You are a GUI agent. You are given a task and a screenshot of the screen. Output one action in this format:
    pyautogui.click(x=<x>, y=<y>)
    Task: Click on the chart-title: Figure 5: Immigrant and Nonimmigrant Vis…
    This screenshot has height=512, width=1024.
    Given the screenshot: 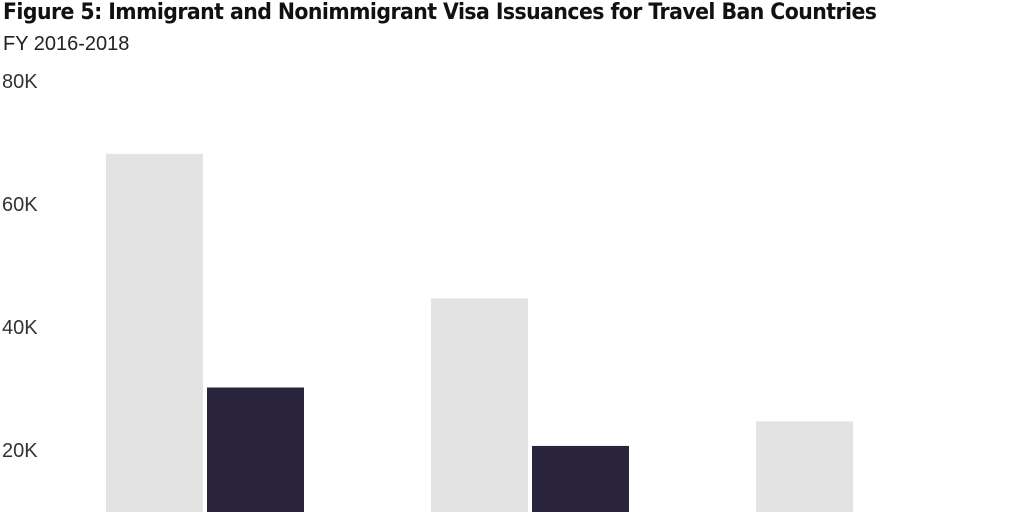 What is the action you would take?
    pyautogui.click(x=440, y=12)
    